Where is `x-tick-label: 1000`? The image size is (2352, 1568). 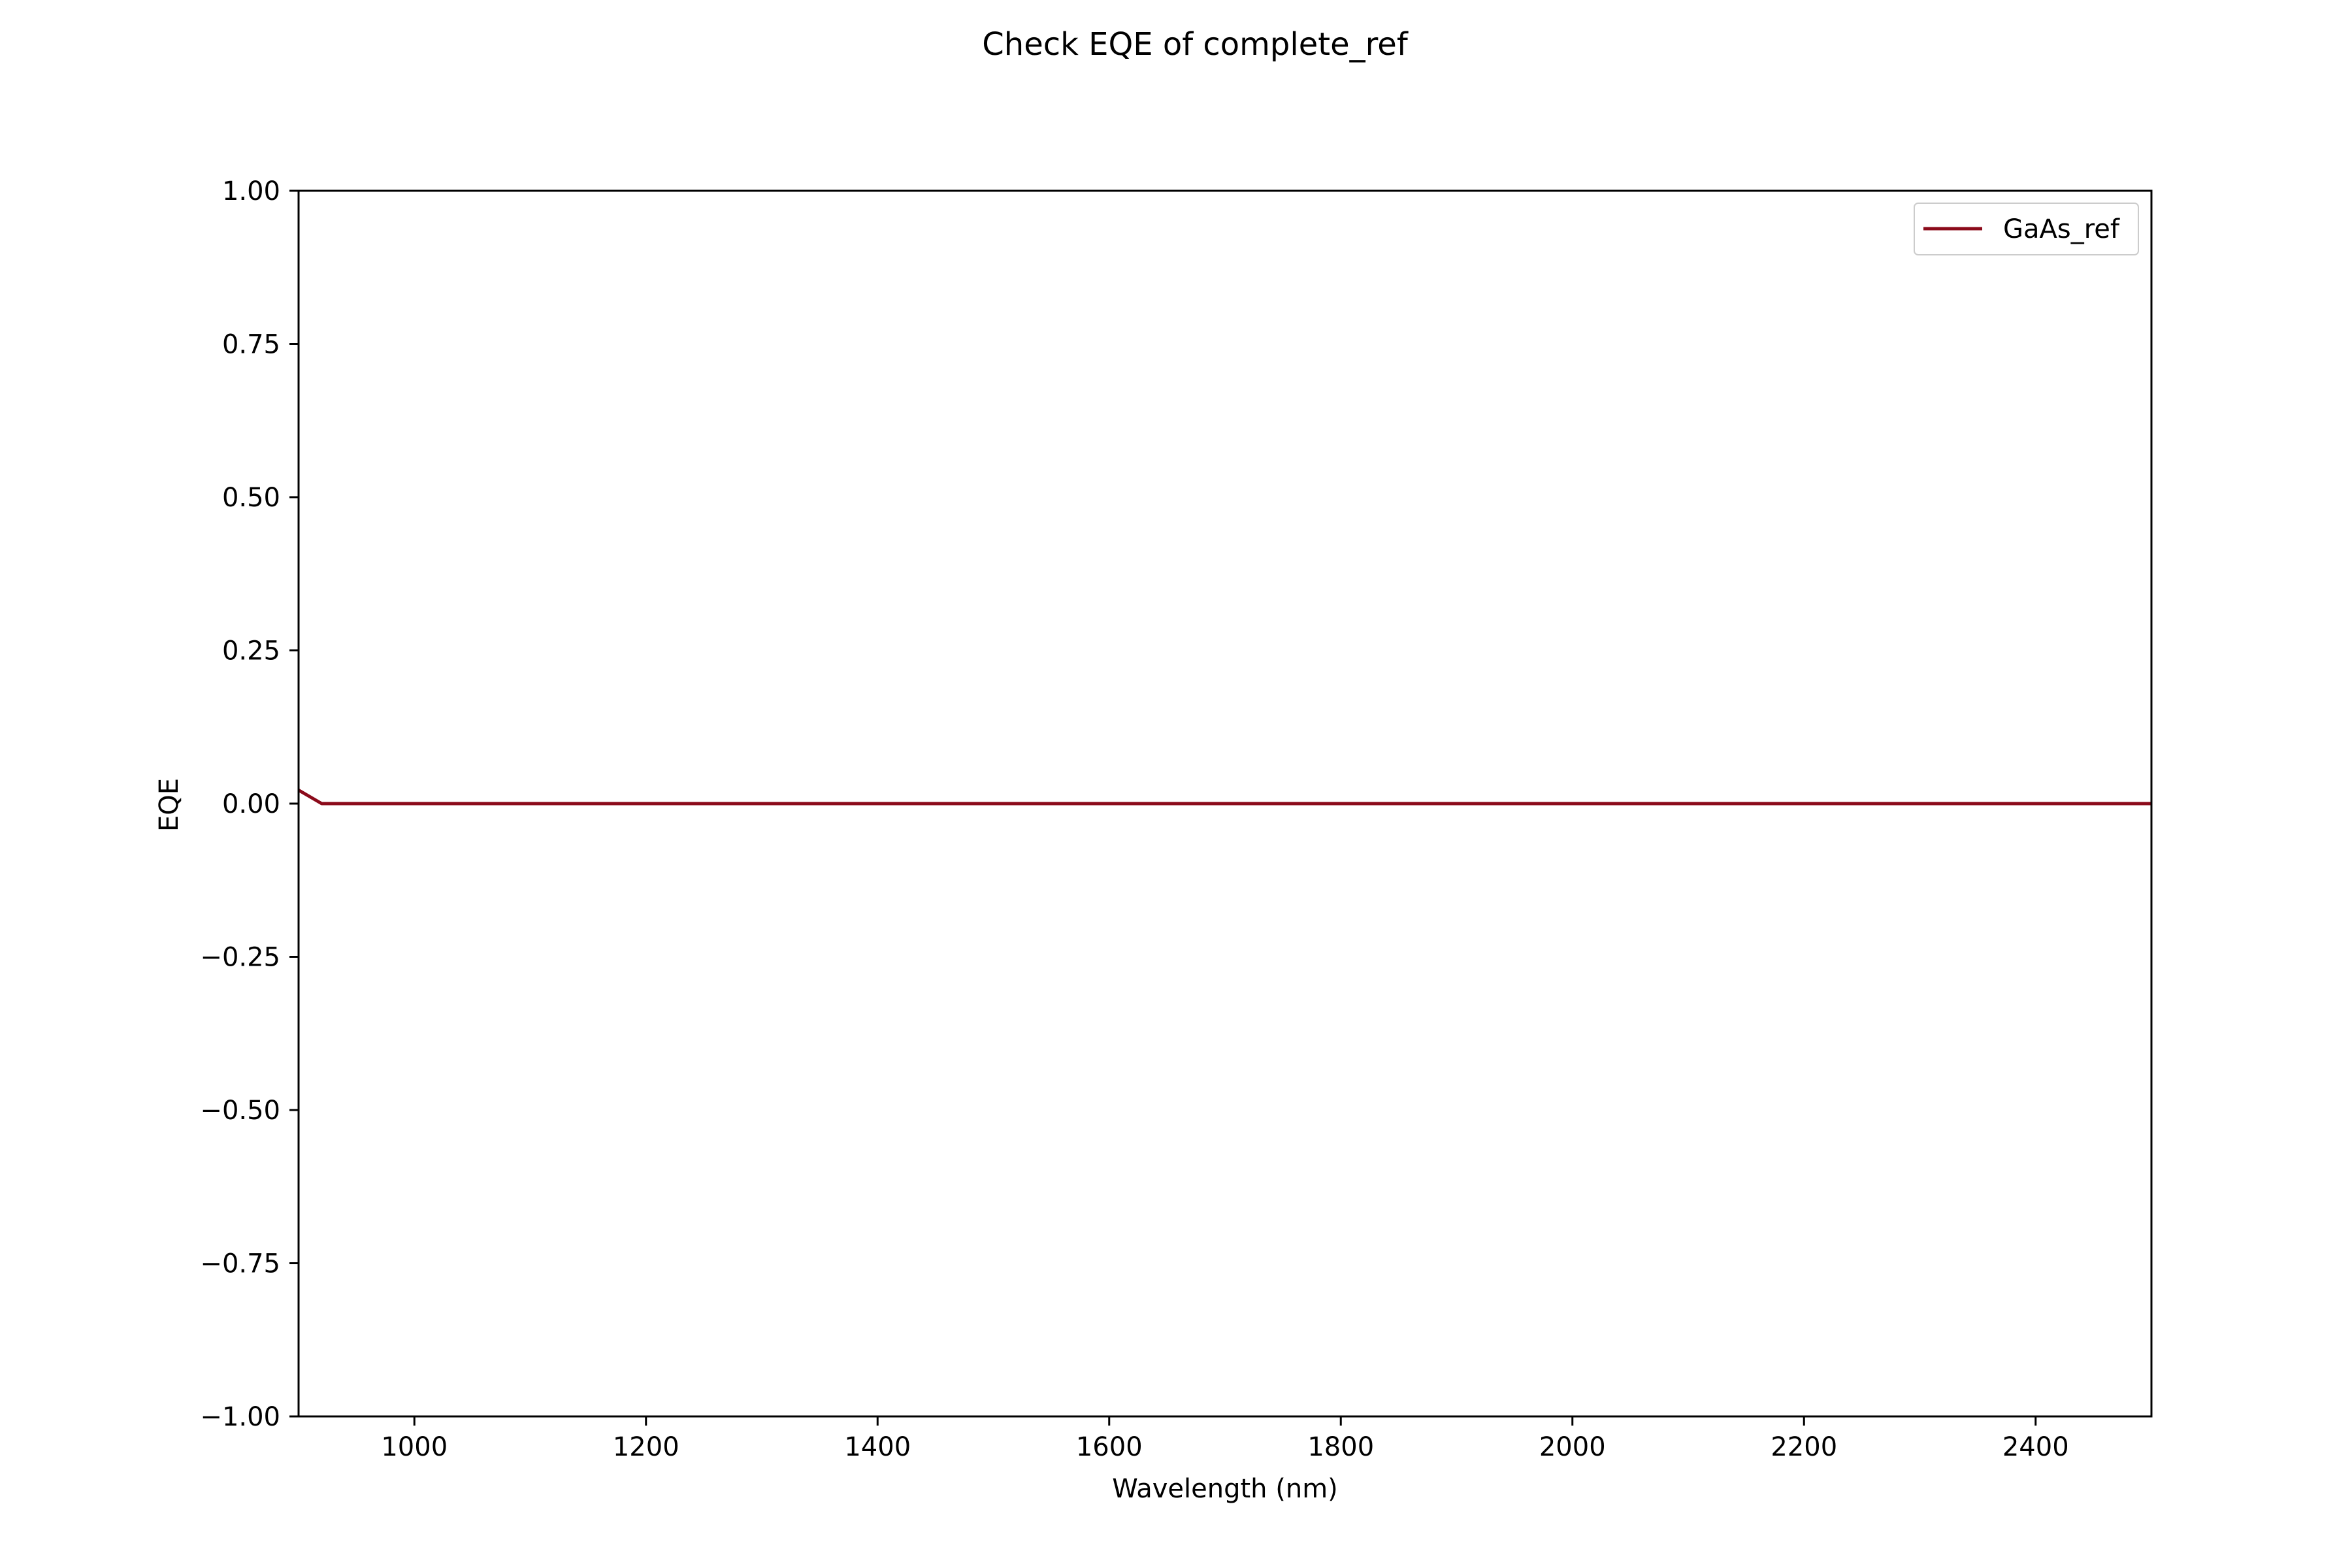 x-tick-label: 1000 is located at coordinates (414, 1447).